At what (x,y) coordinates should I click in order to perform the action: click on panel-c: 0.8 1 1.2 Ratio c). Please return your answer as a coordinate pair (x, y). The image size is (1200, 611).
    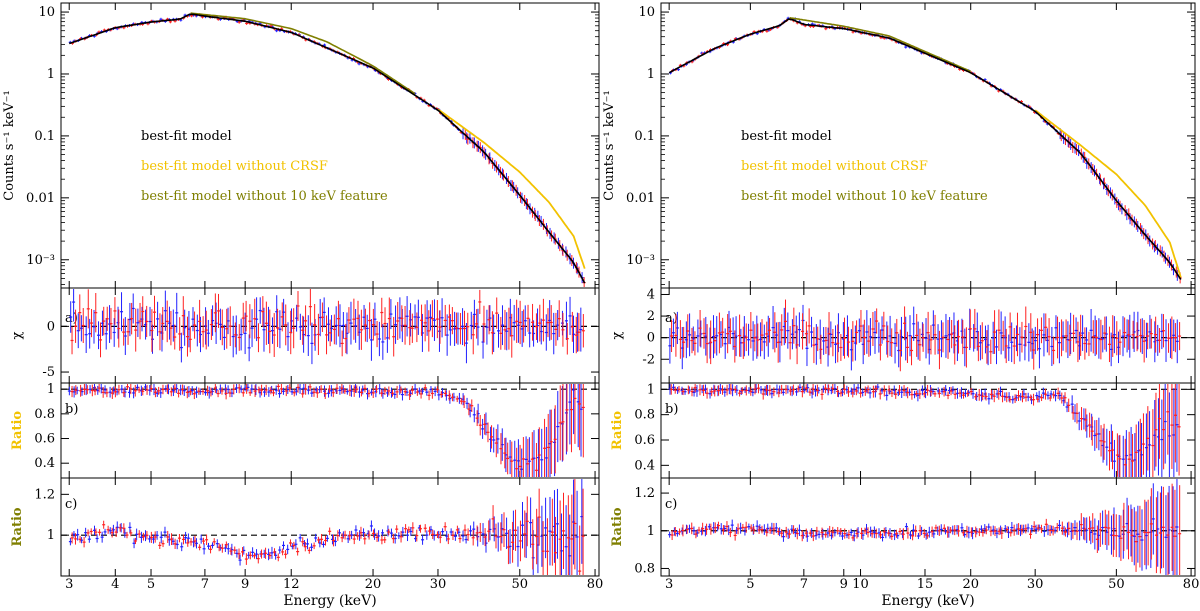
    Looking at the image, I should click on (903, 527).